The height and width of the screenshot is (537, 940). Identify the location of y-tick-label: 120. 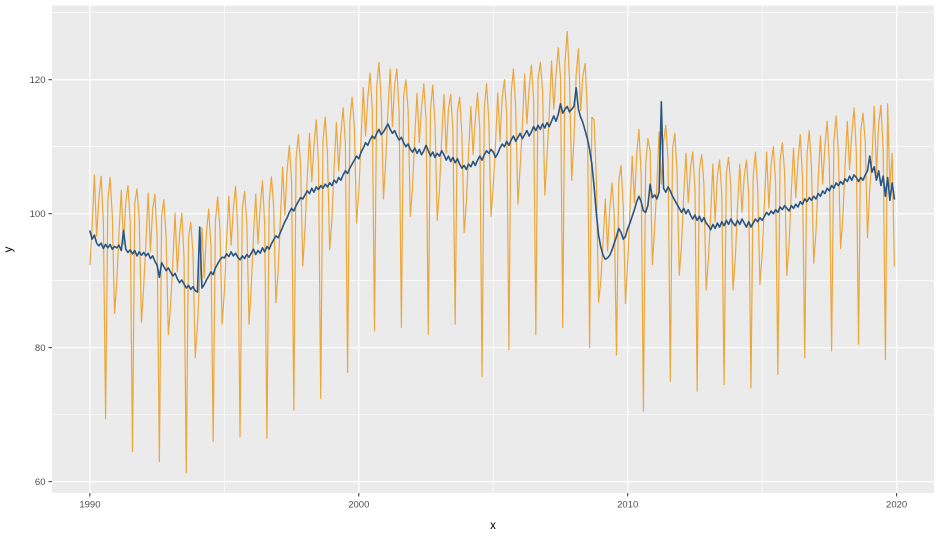
(38, 80).